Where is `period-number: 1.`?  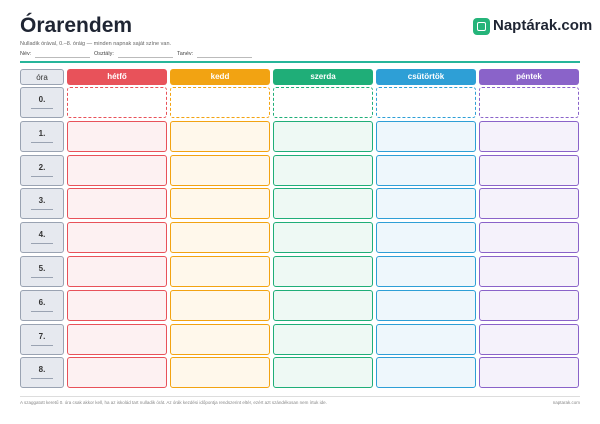
period-number: 1. is located at coordinates (42, 133).